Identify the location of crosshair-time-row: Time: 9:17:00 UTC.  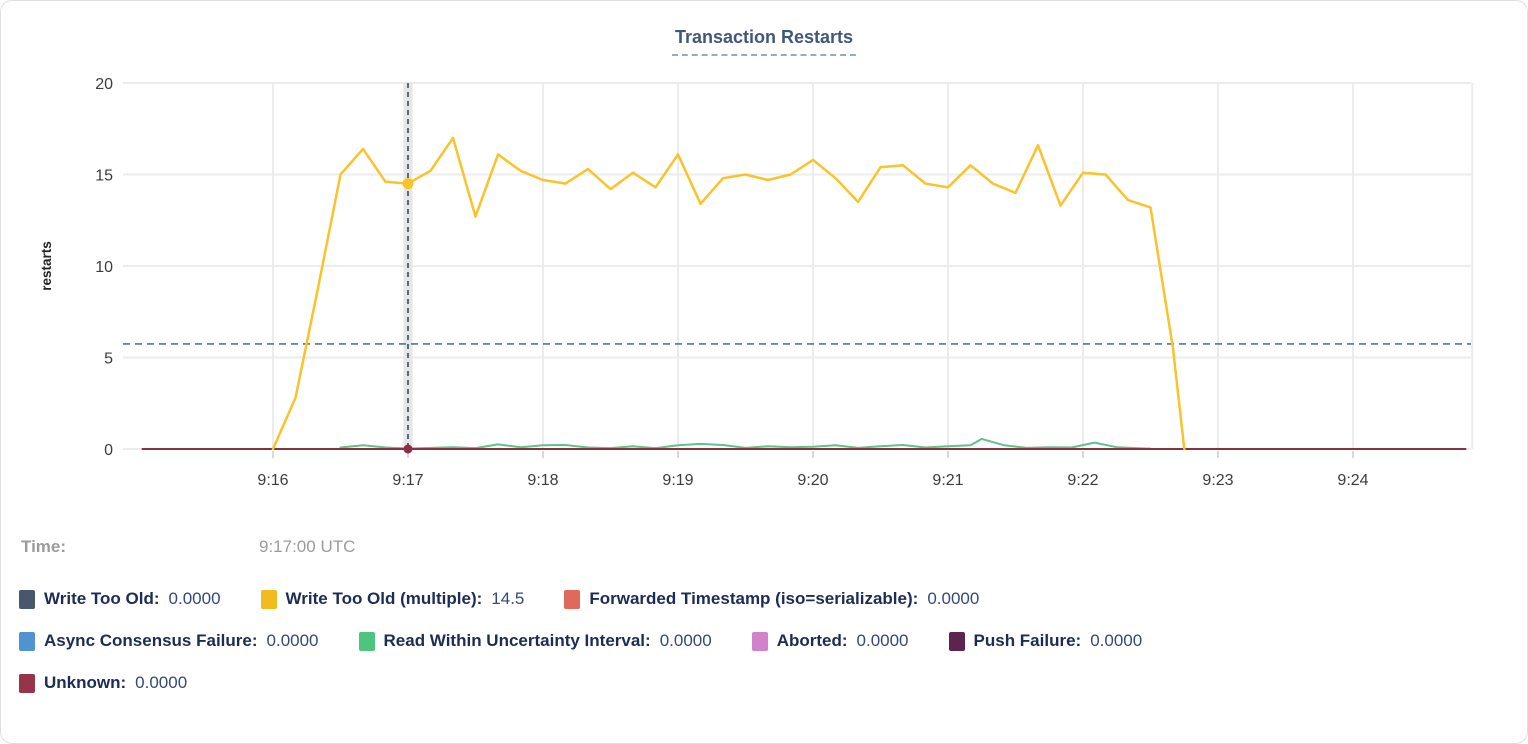
(761, 549).